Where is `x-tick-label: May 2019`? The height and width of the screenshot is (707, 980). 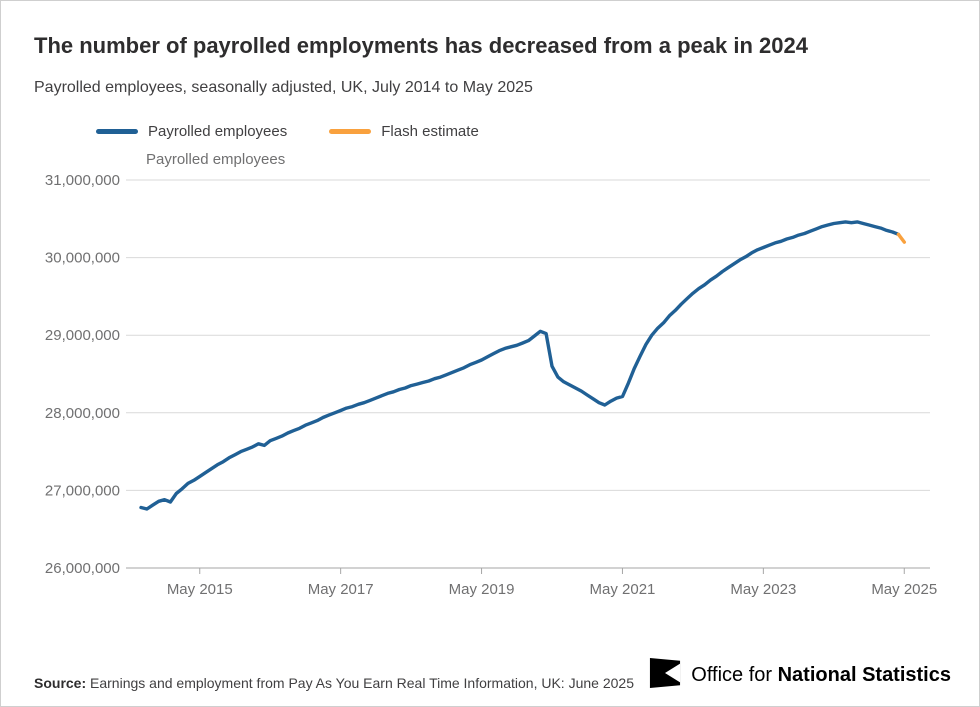 x-tick-label: May 2019 is located at coordinates (482, 589).